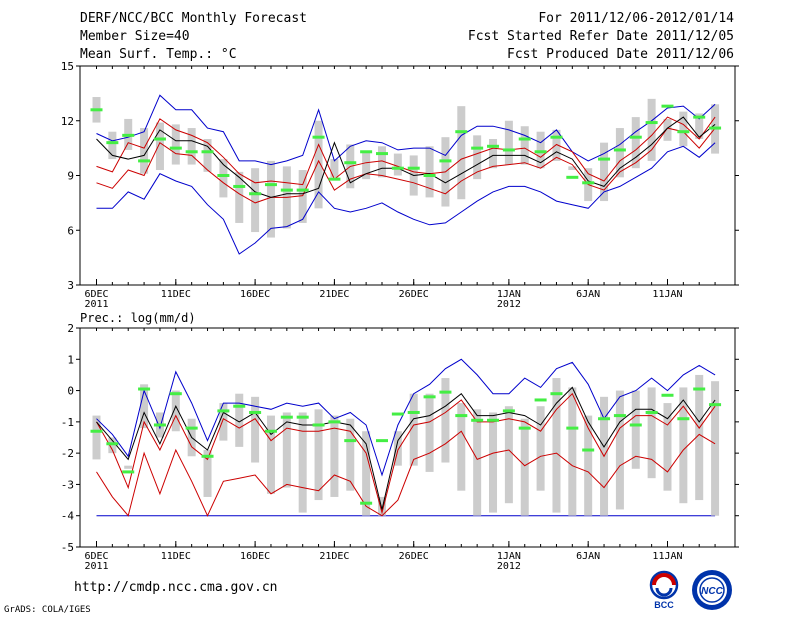 This screenshot has width=800, height=618. What do you see at coordinates (414, 294) in the screenshot?
I see `temp-xtick-label: 26DEC` at bounding box center [414, 294].